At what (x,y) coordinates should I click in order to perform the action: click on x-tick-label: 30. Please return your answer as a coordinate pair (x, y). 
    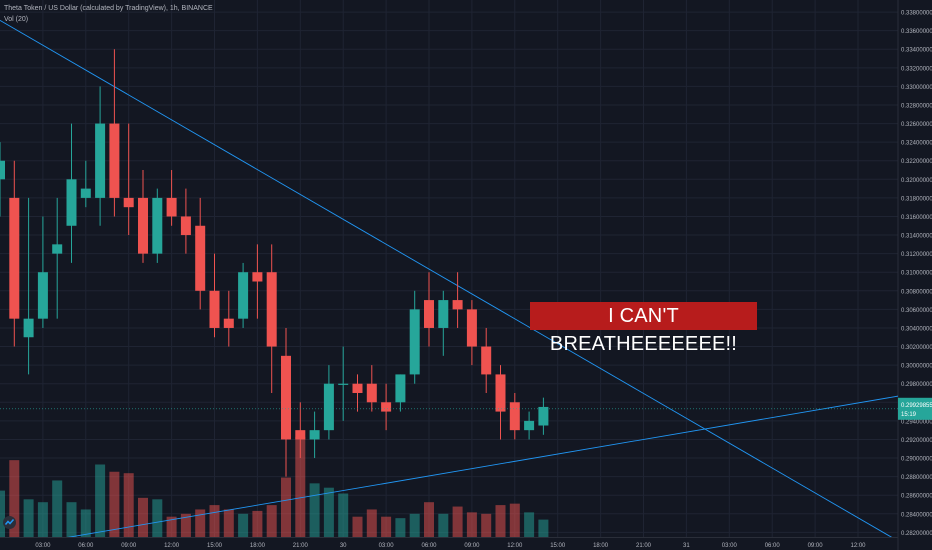
    Looking at the image, I should click on (343, 546).